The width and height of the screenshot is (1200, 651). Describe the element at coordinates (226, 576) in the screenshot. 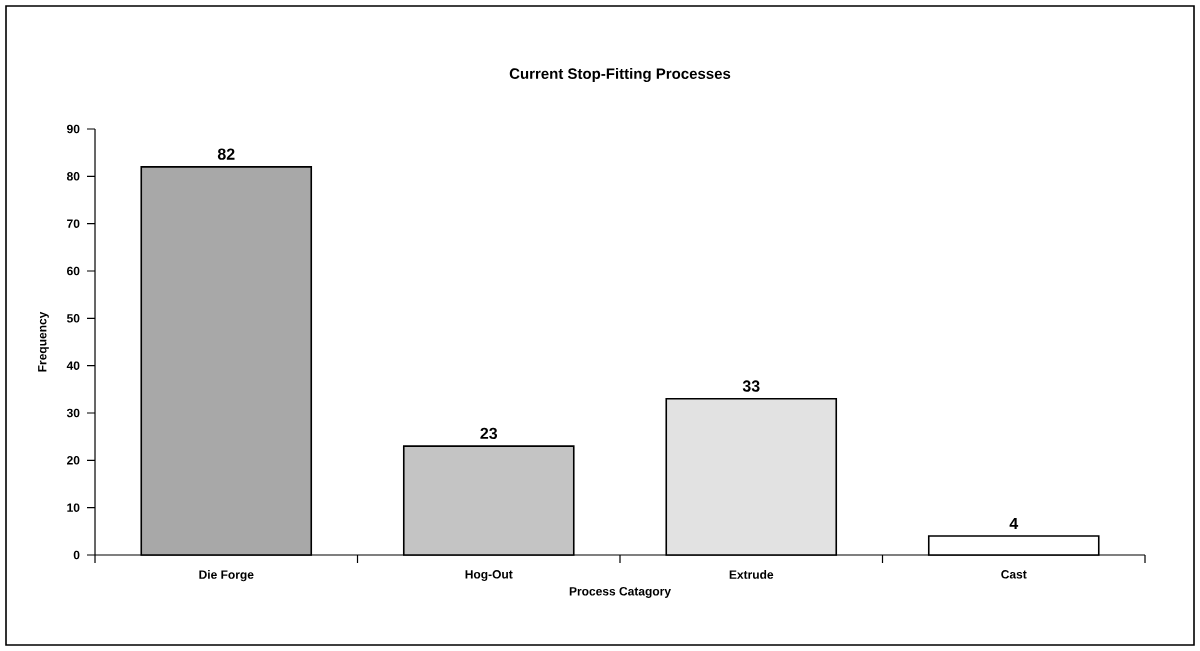

I see `x-tick-label: Die Forge` at that location.